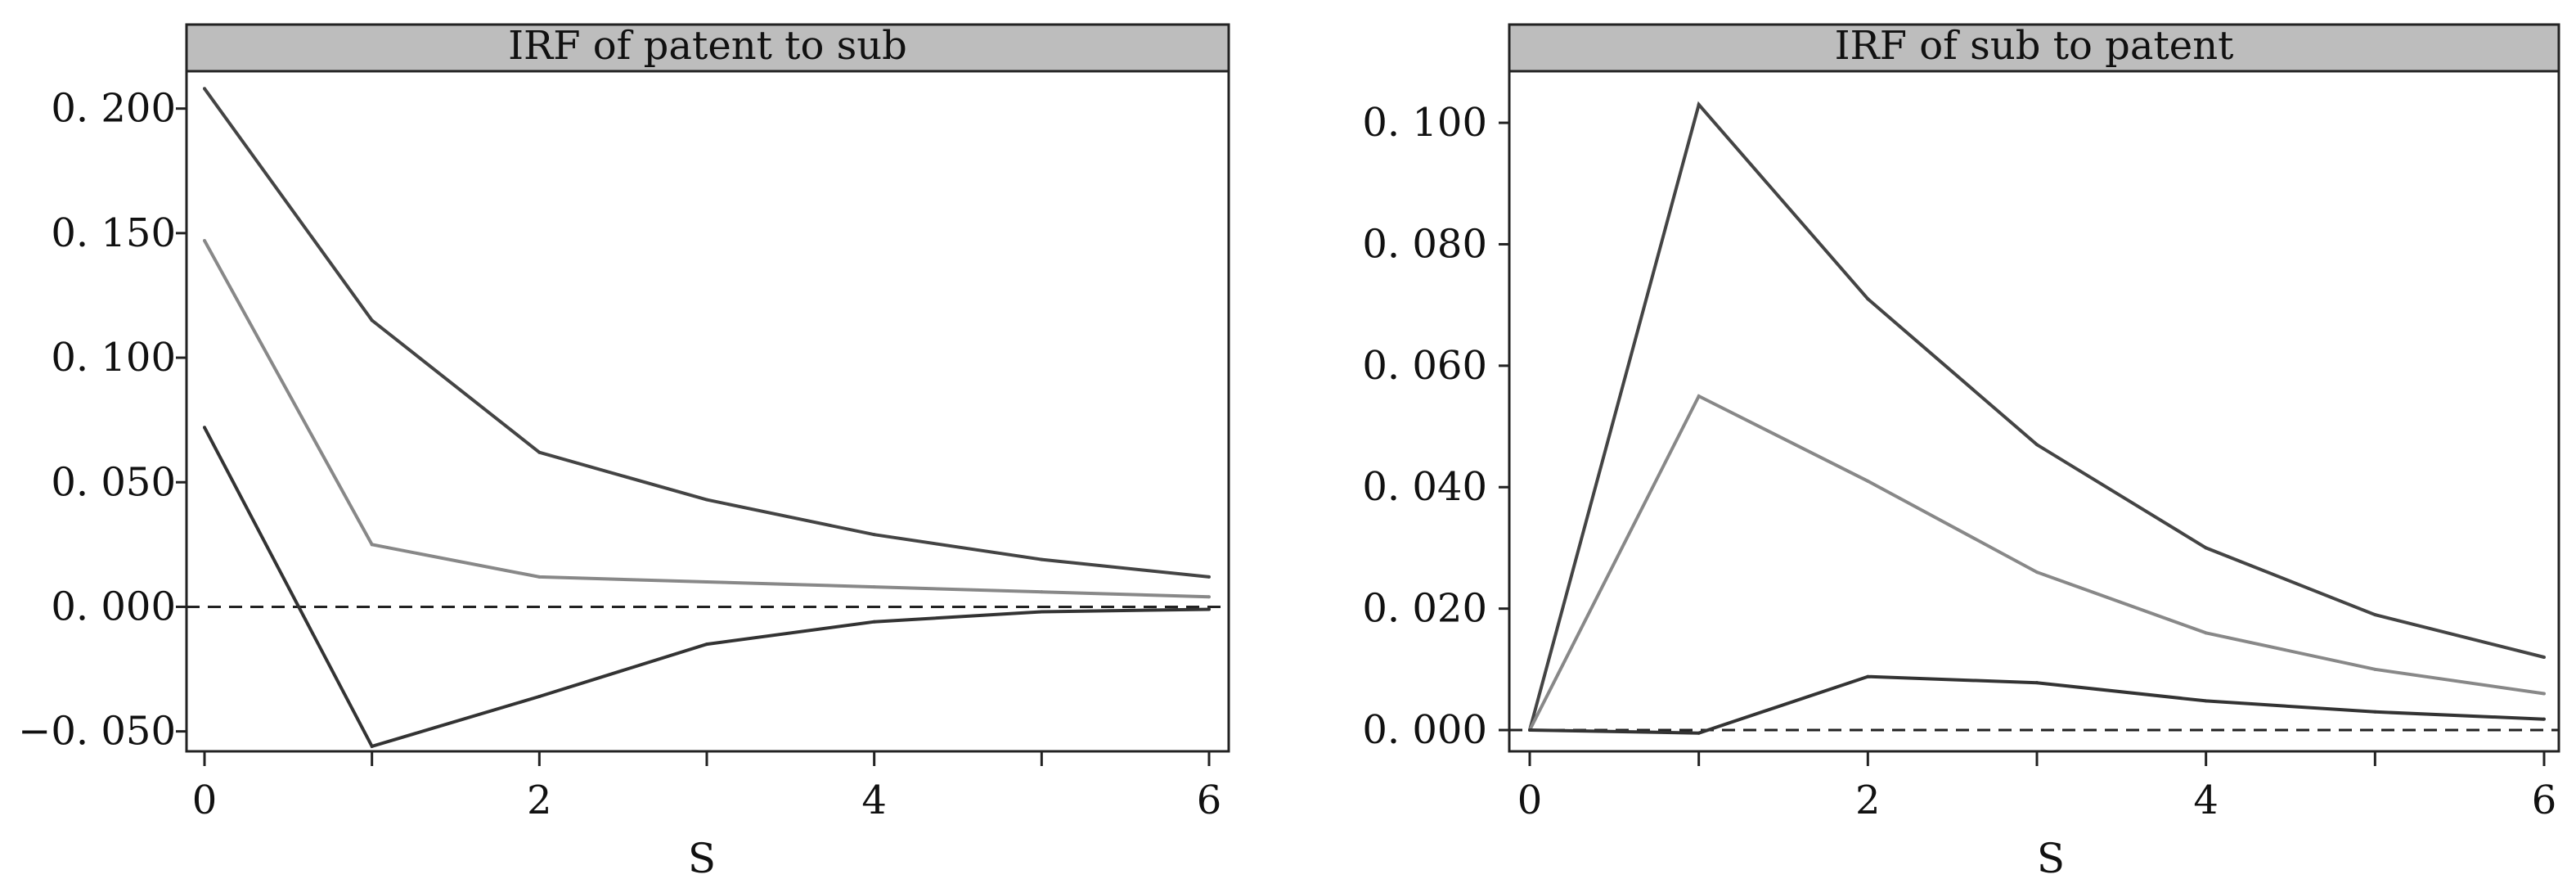  I want to click on y-tick-label: 0. 020, so click(1424, 609).